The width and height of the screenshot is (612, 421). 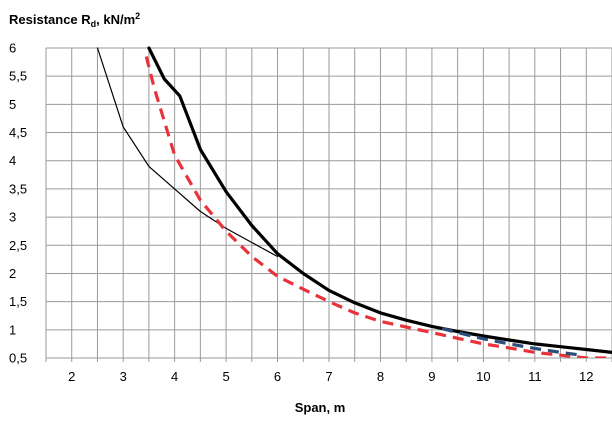 What do you see at coordinates (187, 152) in the screenshot?
I see `series-thin-curve` at bounding box center [187, 152].